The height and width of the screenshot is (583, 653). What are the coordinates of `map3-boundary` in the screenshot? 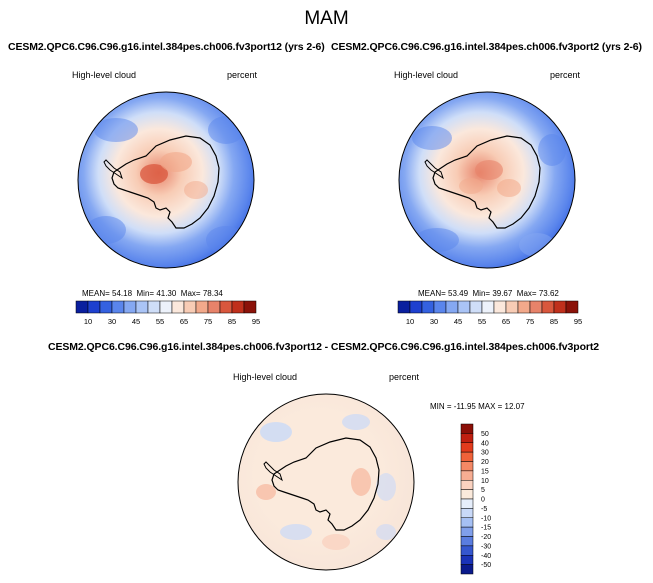 It's located at (326, 482).